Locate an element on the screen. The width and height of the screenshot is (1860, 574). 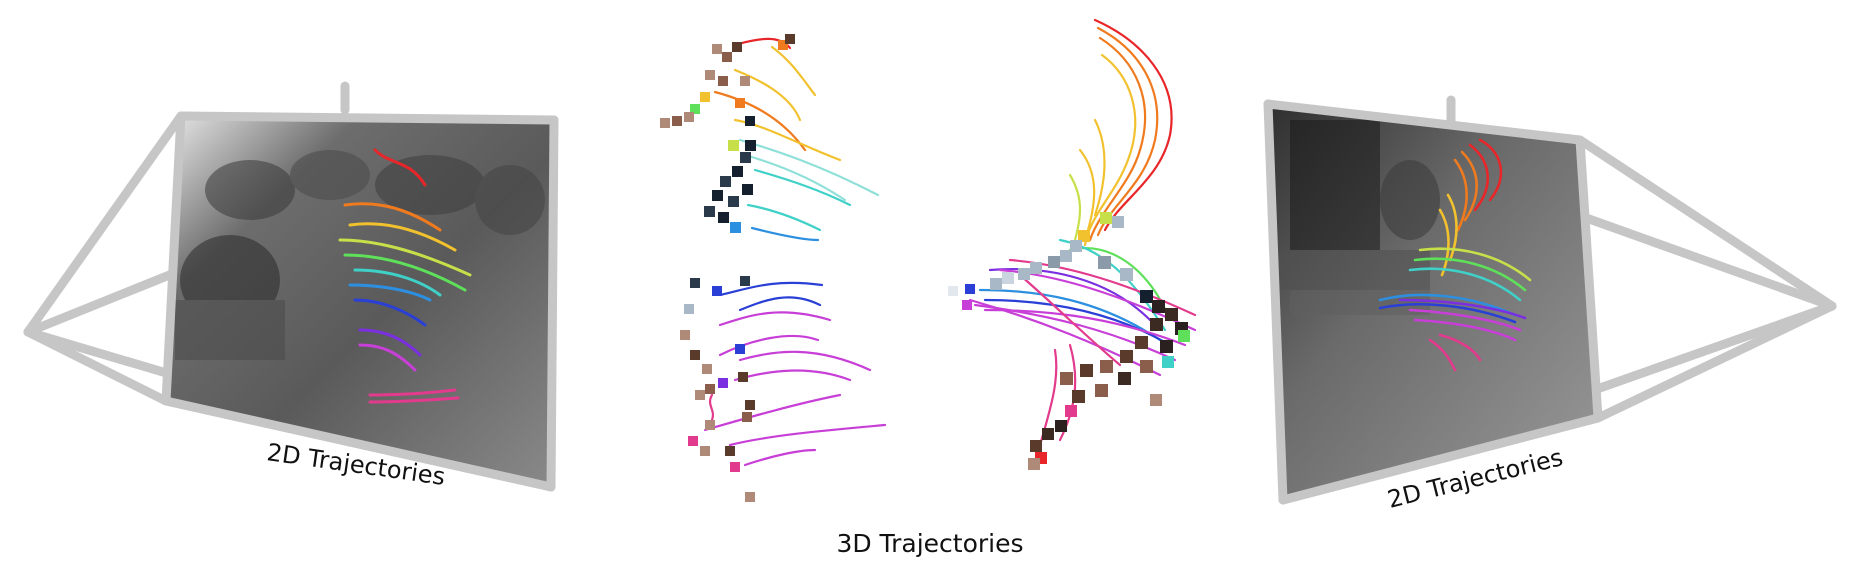
right-2d-trajectories is located at coordinates (1455, 255).